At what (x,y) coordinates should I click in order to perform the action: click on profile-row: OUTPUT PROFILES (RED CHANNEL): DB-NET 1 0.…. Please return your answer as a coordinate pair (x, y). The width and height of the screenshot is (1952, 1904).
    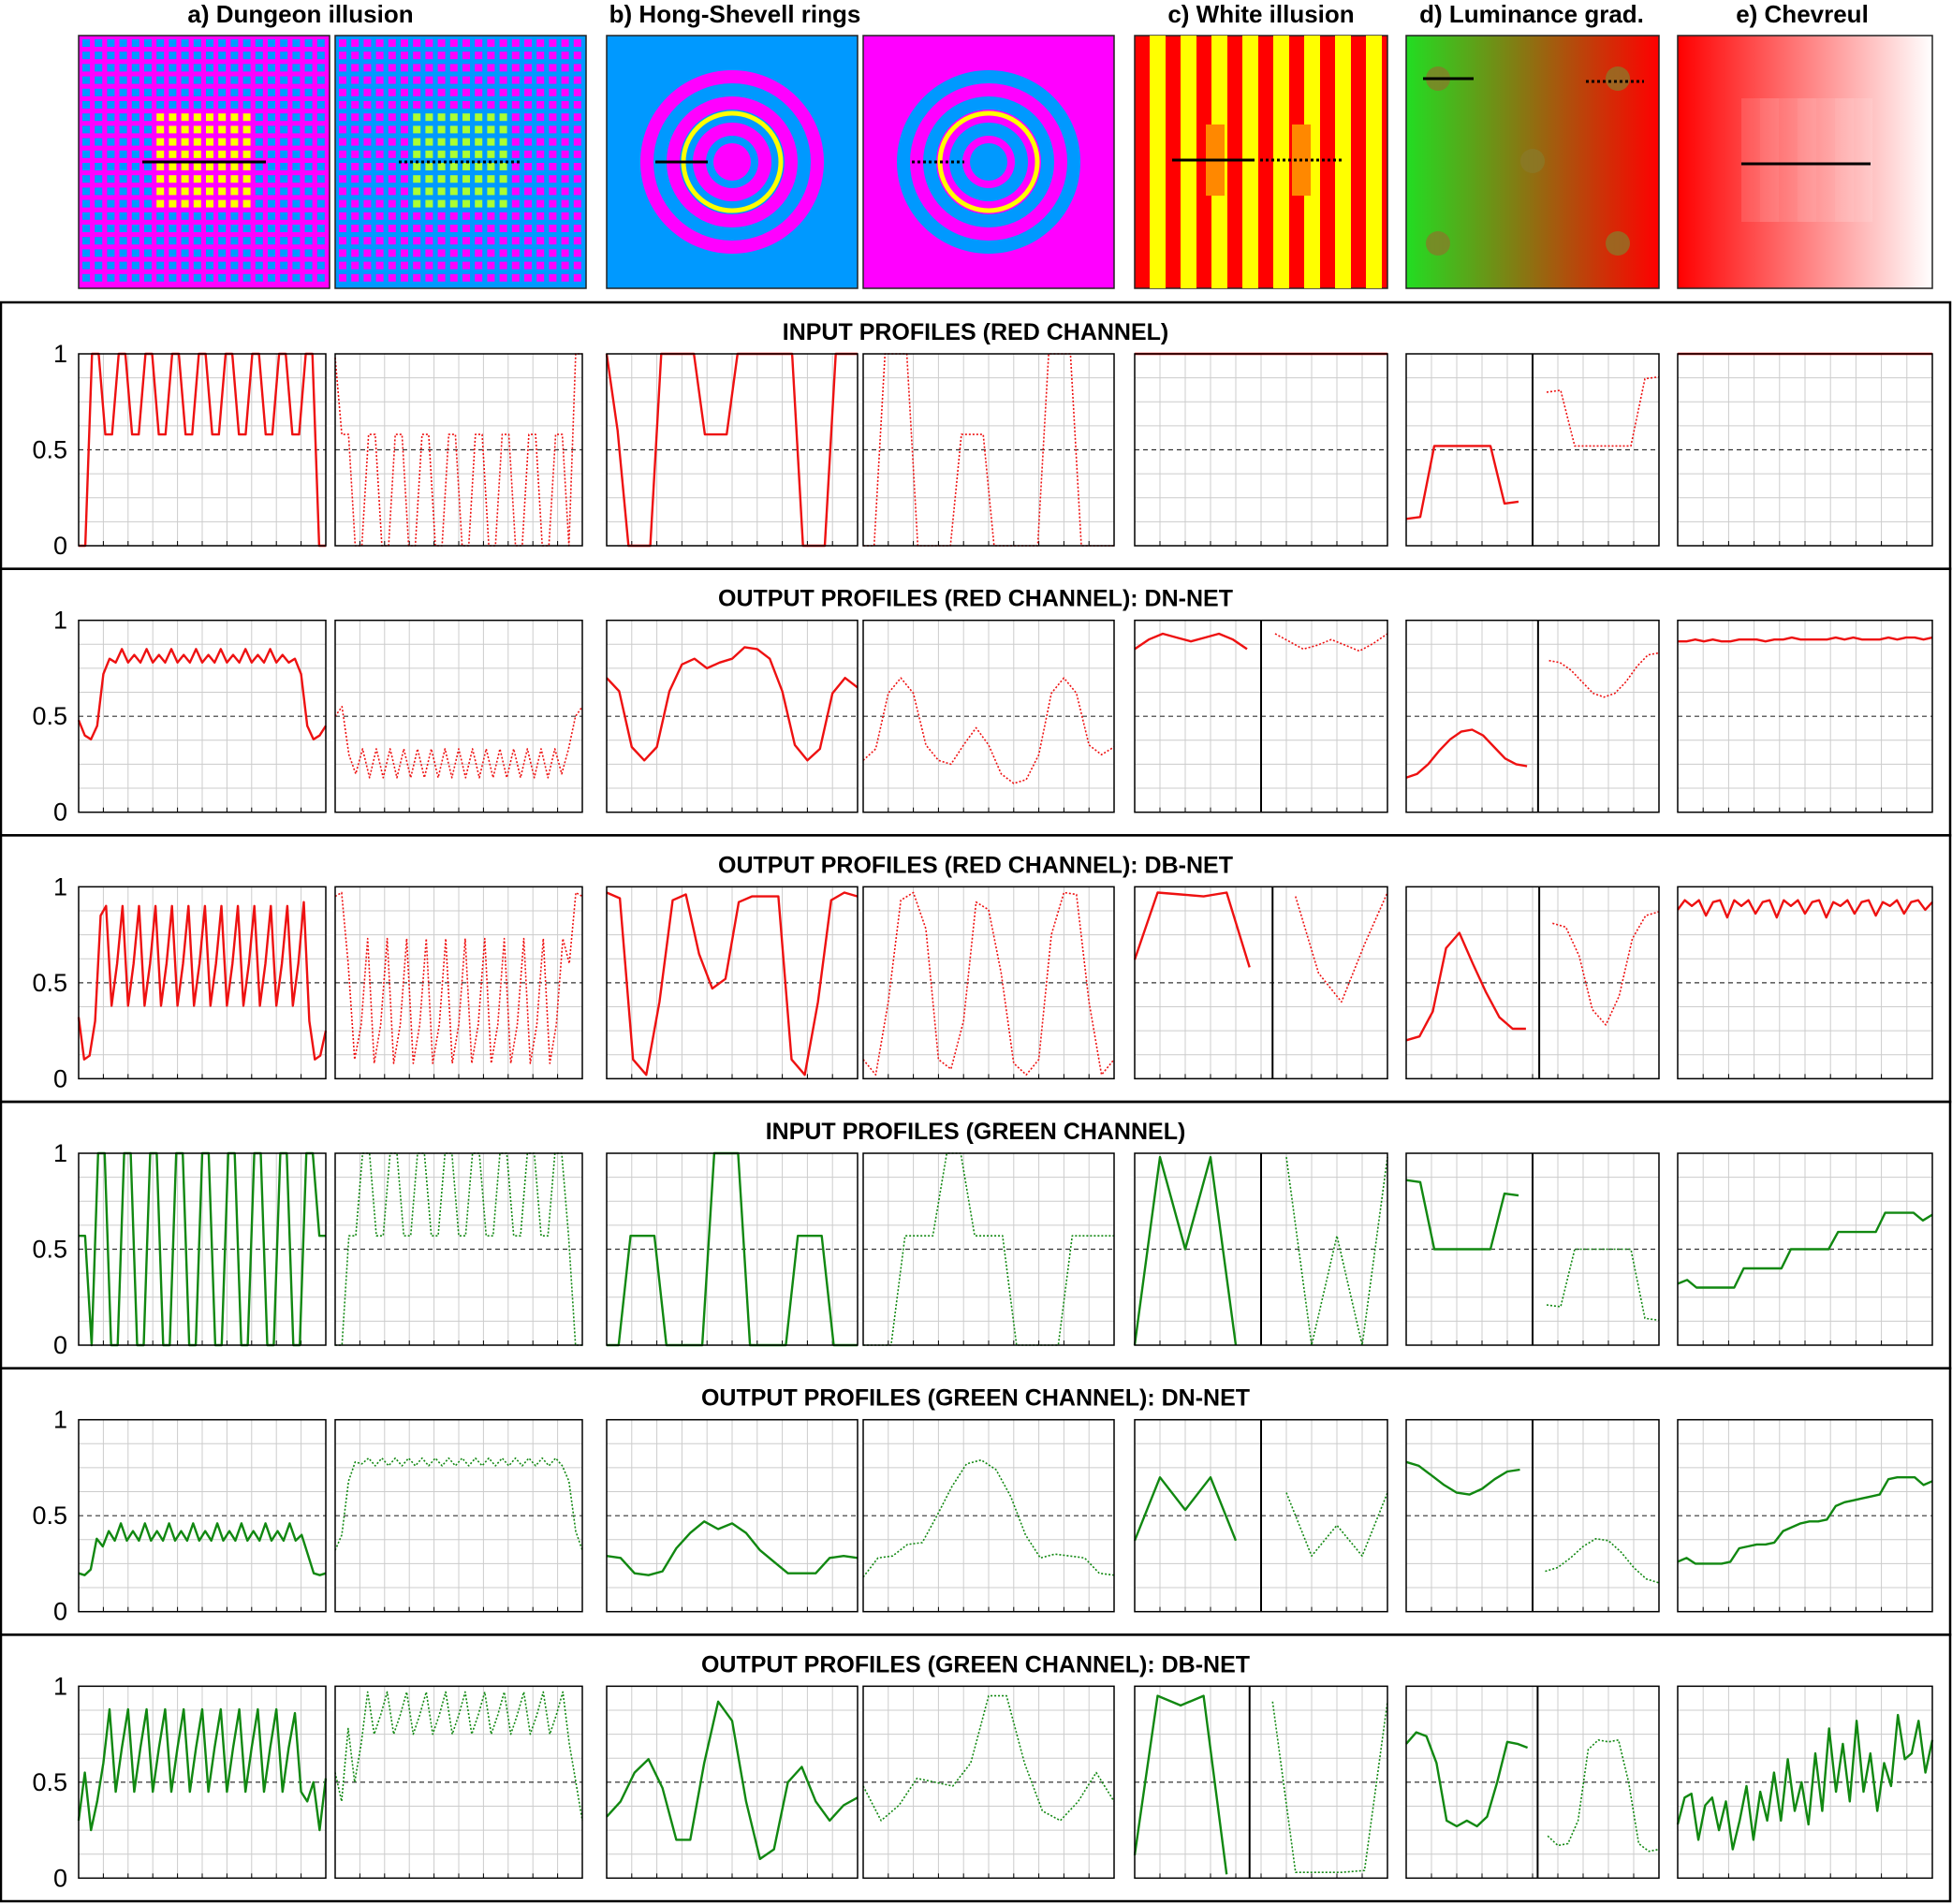
    Looking at the image, I should click on (976, 969).